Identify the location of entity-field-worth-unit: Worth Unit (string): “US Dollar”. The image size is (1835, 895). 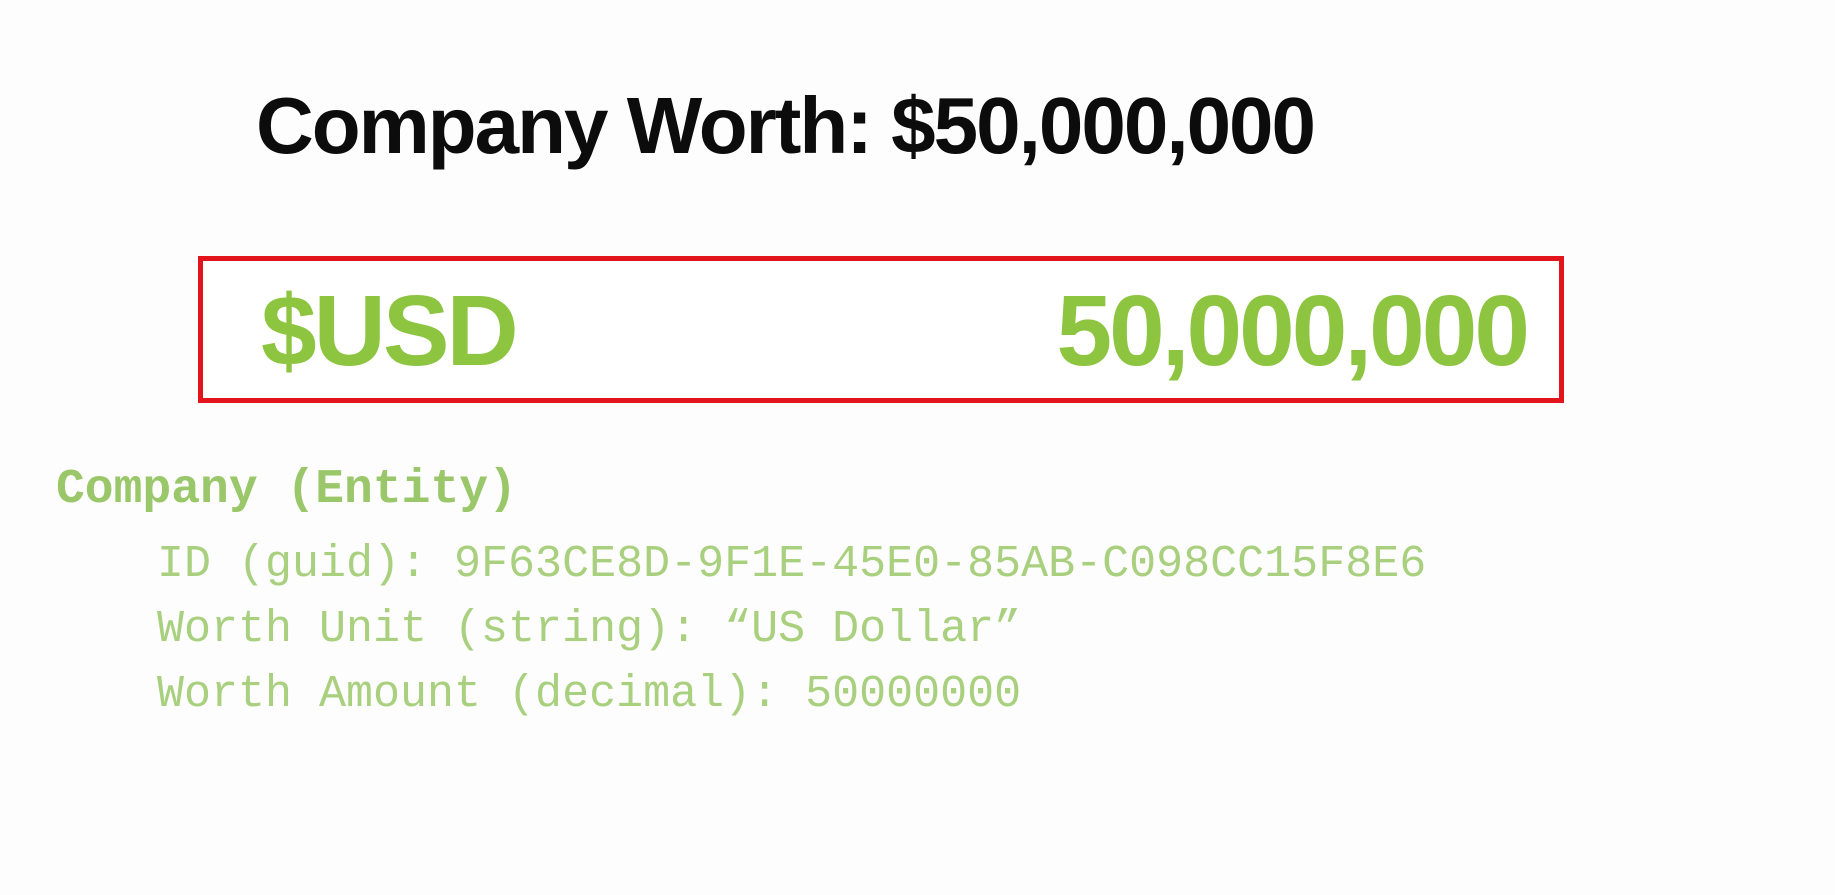
(589, 629).